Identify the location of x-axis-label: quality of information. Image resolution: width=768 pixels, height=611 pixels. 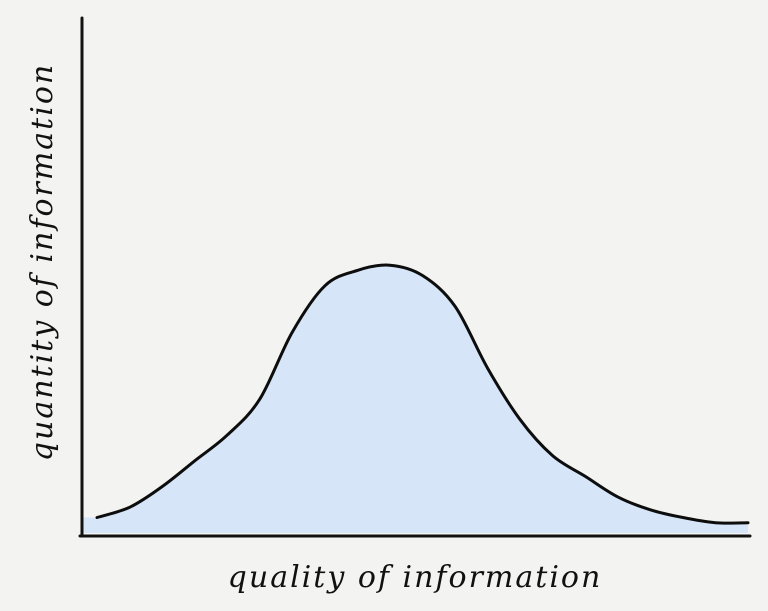
(415, 577).